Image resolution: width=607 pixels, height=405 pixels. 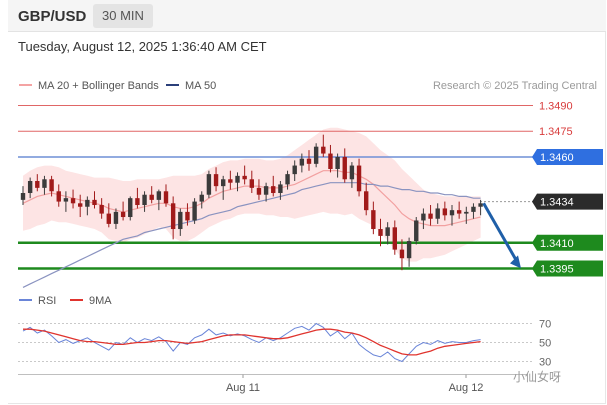 What do you see at coordinates (501, 233) in the screenshot?
I see `projection-arrow-shaft` at bounding box center [501, 233].